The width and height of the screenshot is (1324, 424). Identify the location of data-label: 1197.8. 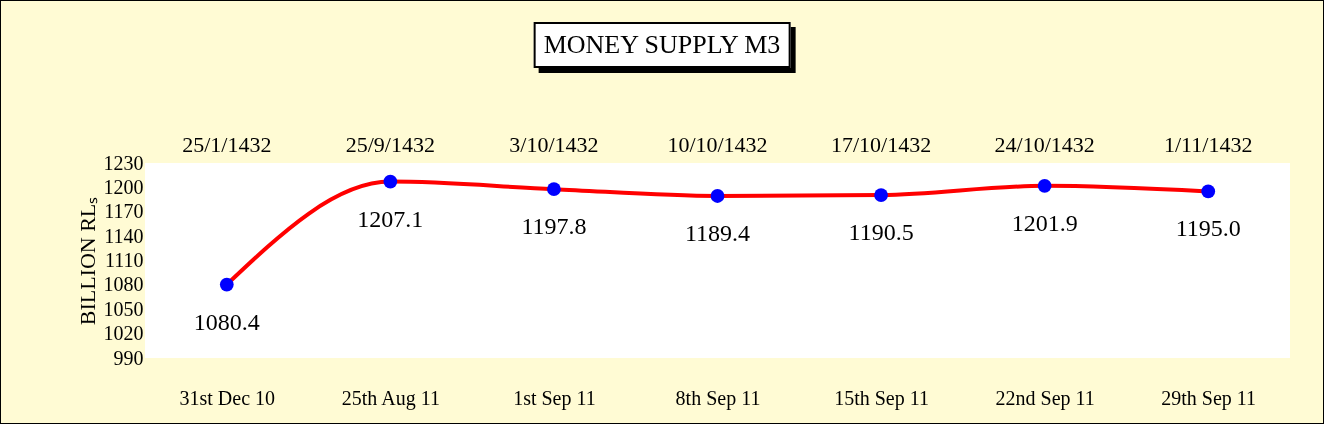
(554, 226).